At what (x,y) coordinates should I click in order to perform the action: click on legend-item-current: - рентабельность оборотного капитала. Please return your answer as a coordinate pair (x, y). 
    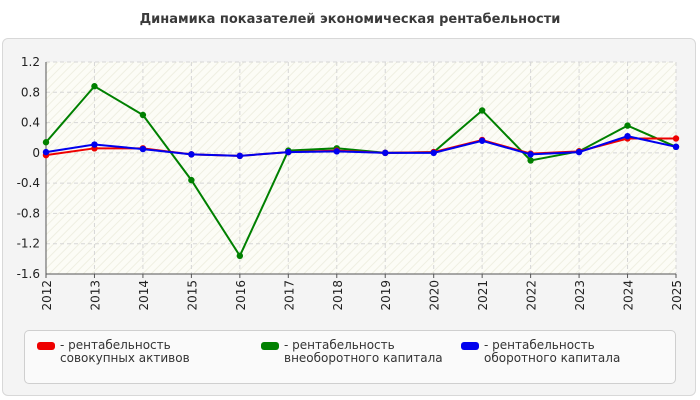
    Looking at the image, I should click on (563, 352).